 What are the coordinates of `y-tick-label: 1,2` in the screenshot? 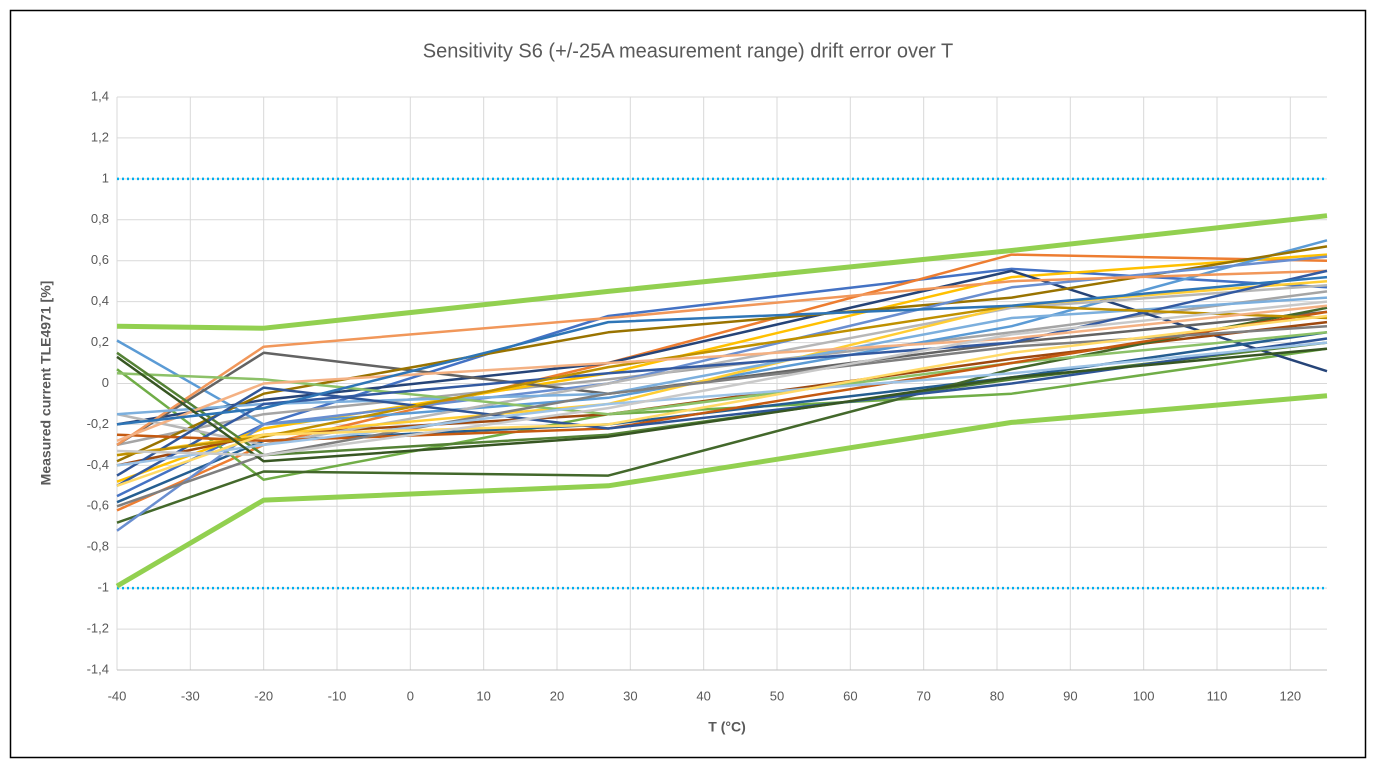 It's located at (100, 136).